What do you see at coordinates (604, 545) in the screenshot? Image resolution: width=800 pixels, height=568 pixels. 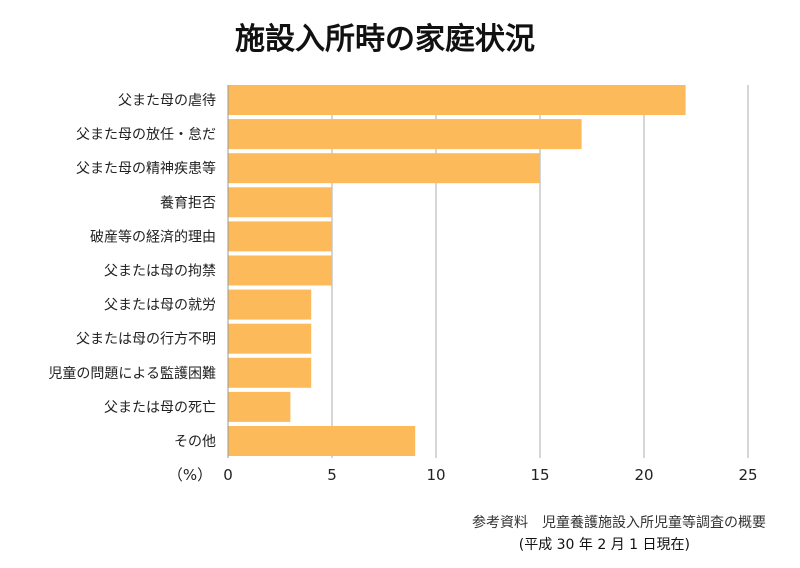 I see `source-date: (平成 30 年 2 月 1 日現在)` at bounding box center [604, 545].